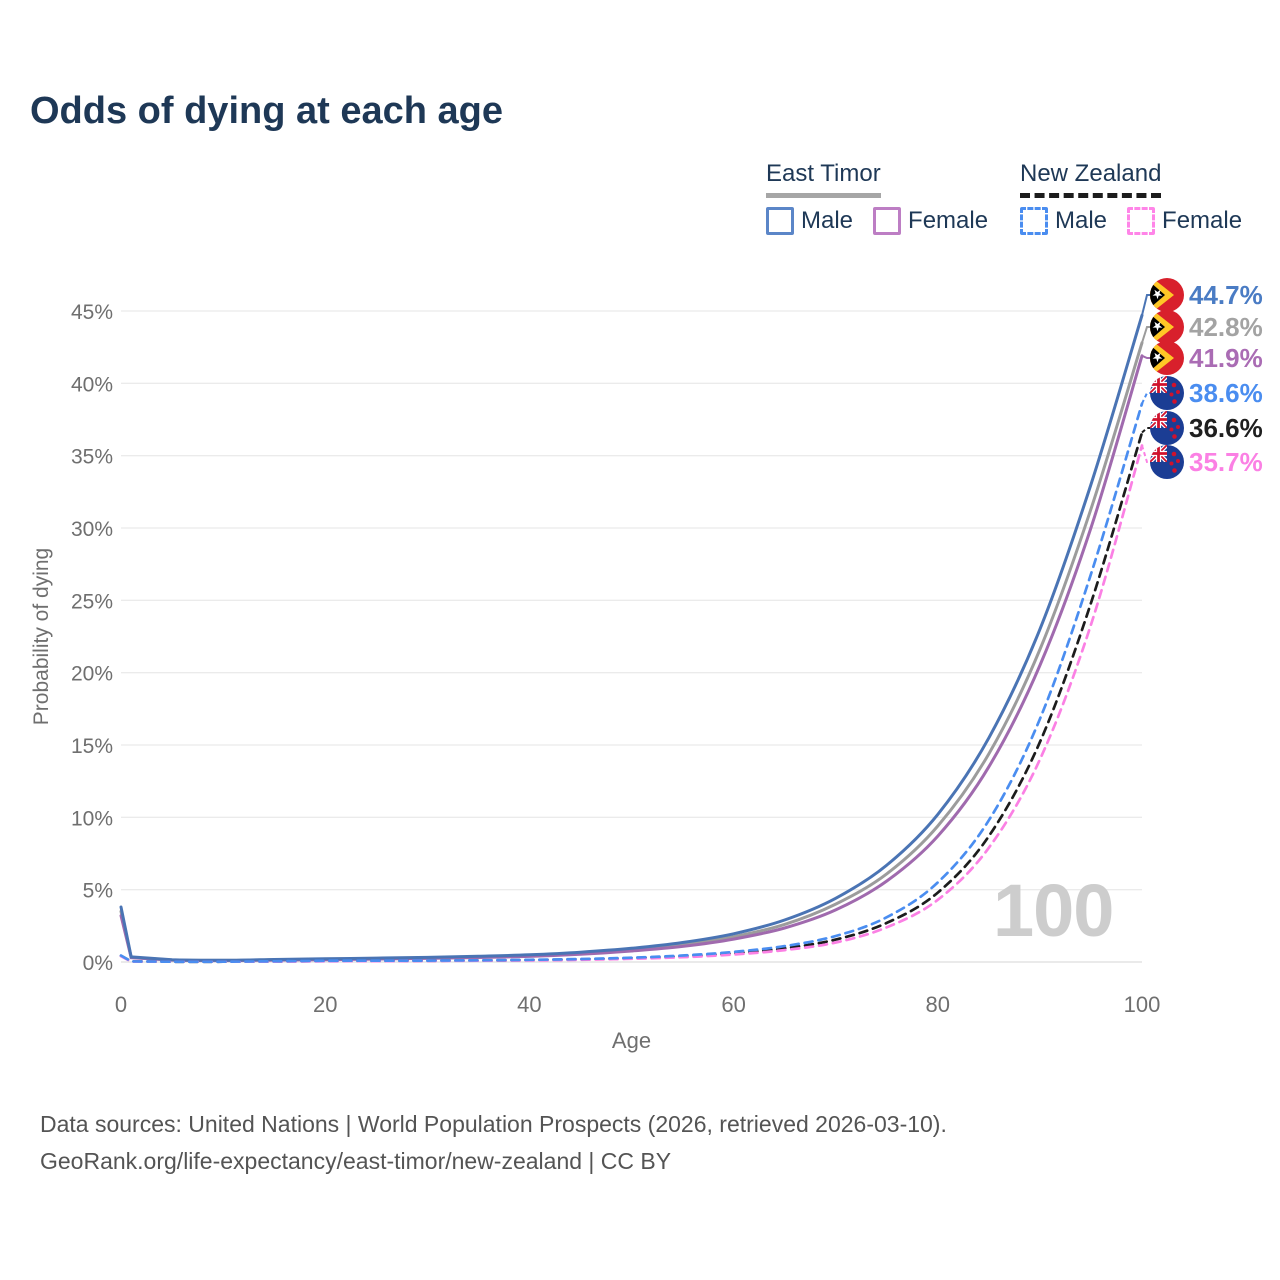 The height and width of the screenshot is (1280, 1280). What do you see at coordinates (92, 384) in the screenshot?
I see `y-tick-label: 40%` at bounding box center [92, 384].